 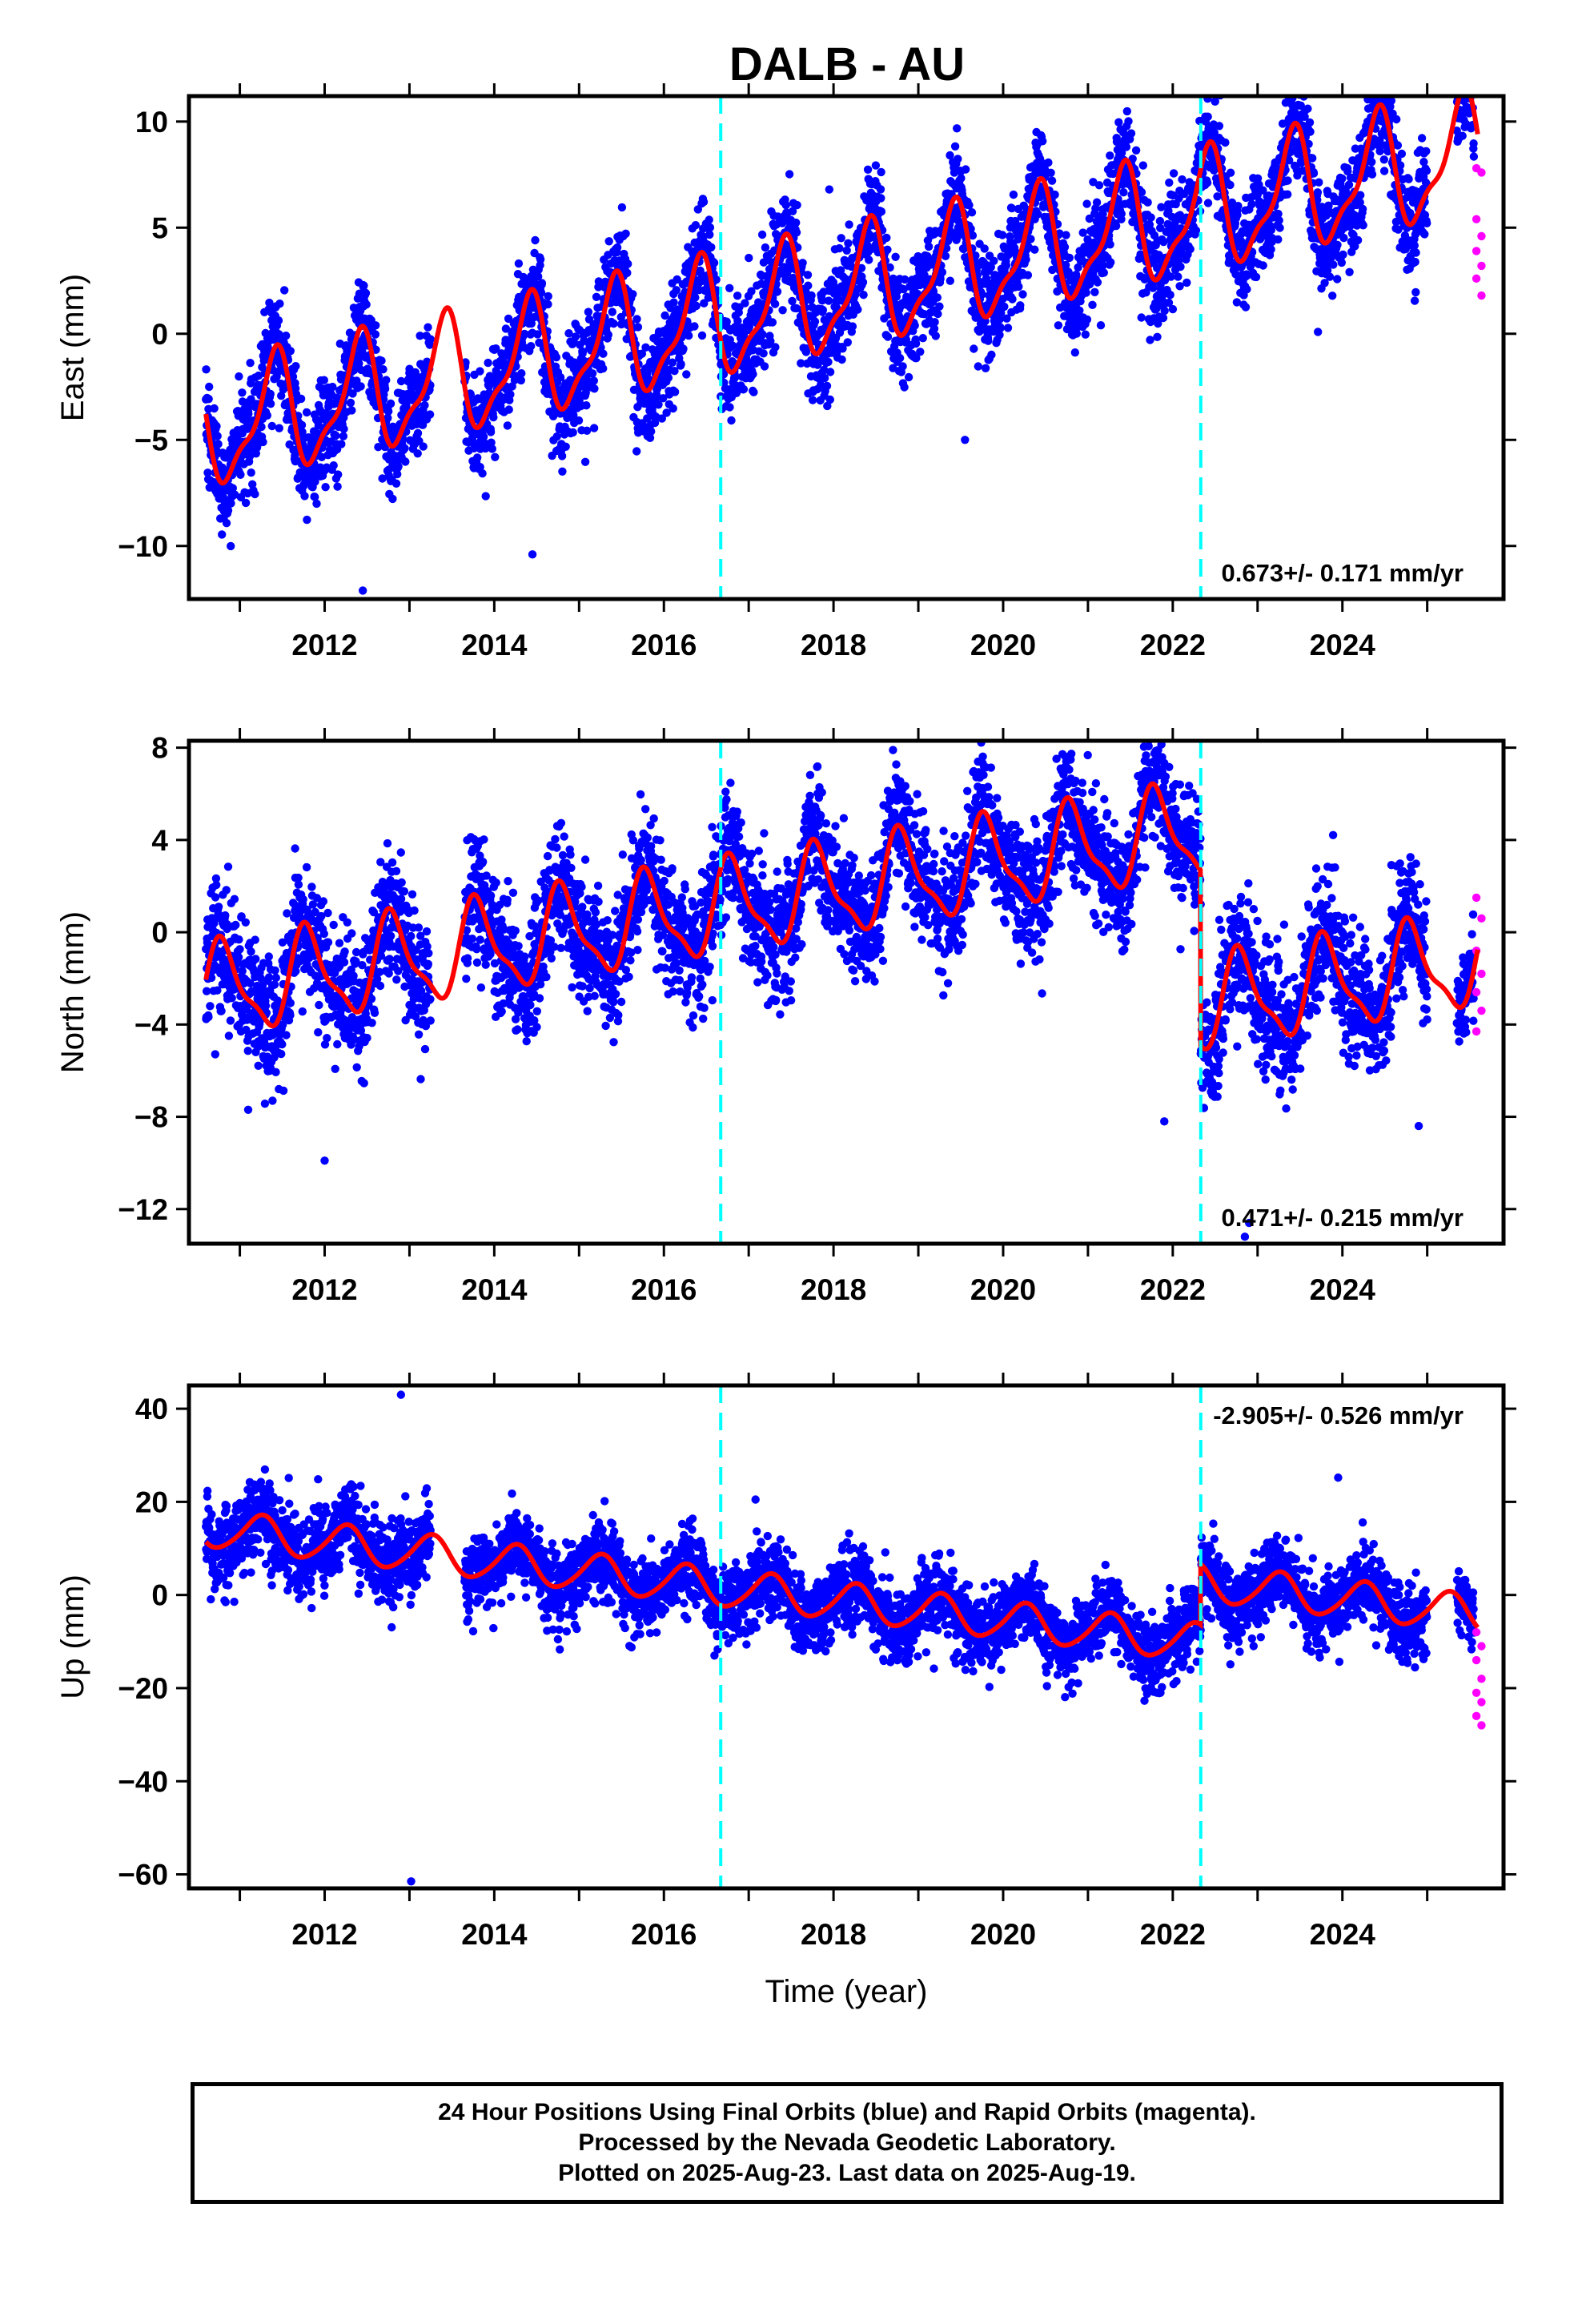 What do you see at coordinates (847, 64) in the screenshot?
I see `figure-title: DALB - AU` at bounding box center [847, 64].